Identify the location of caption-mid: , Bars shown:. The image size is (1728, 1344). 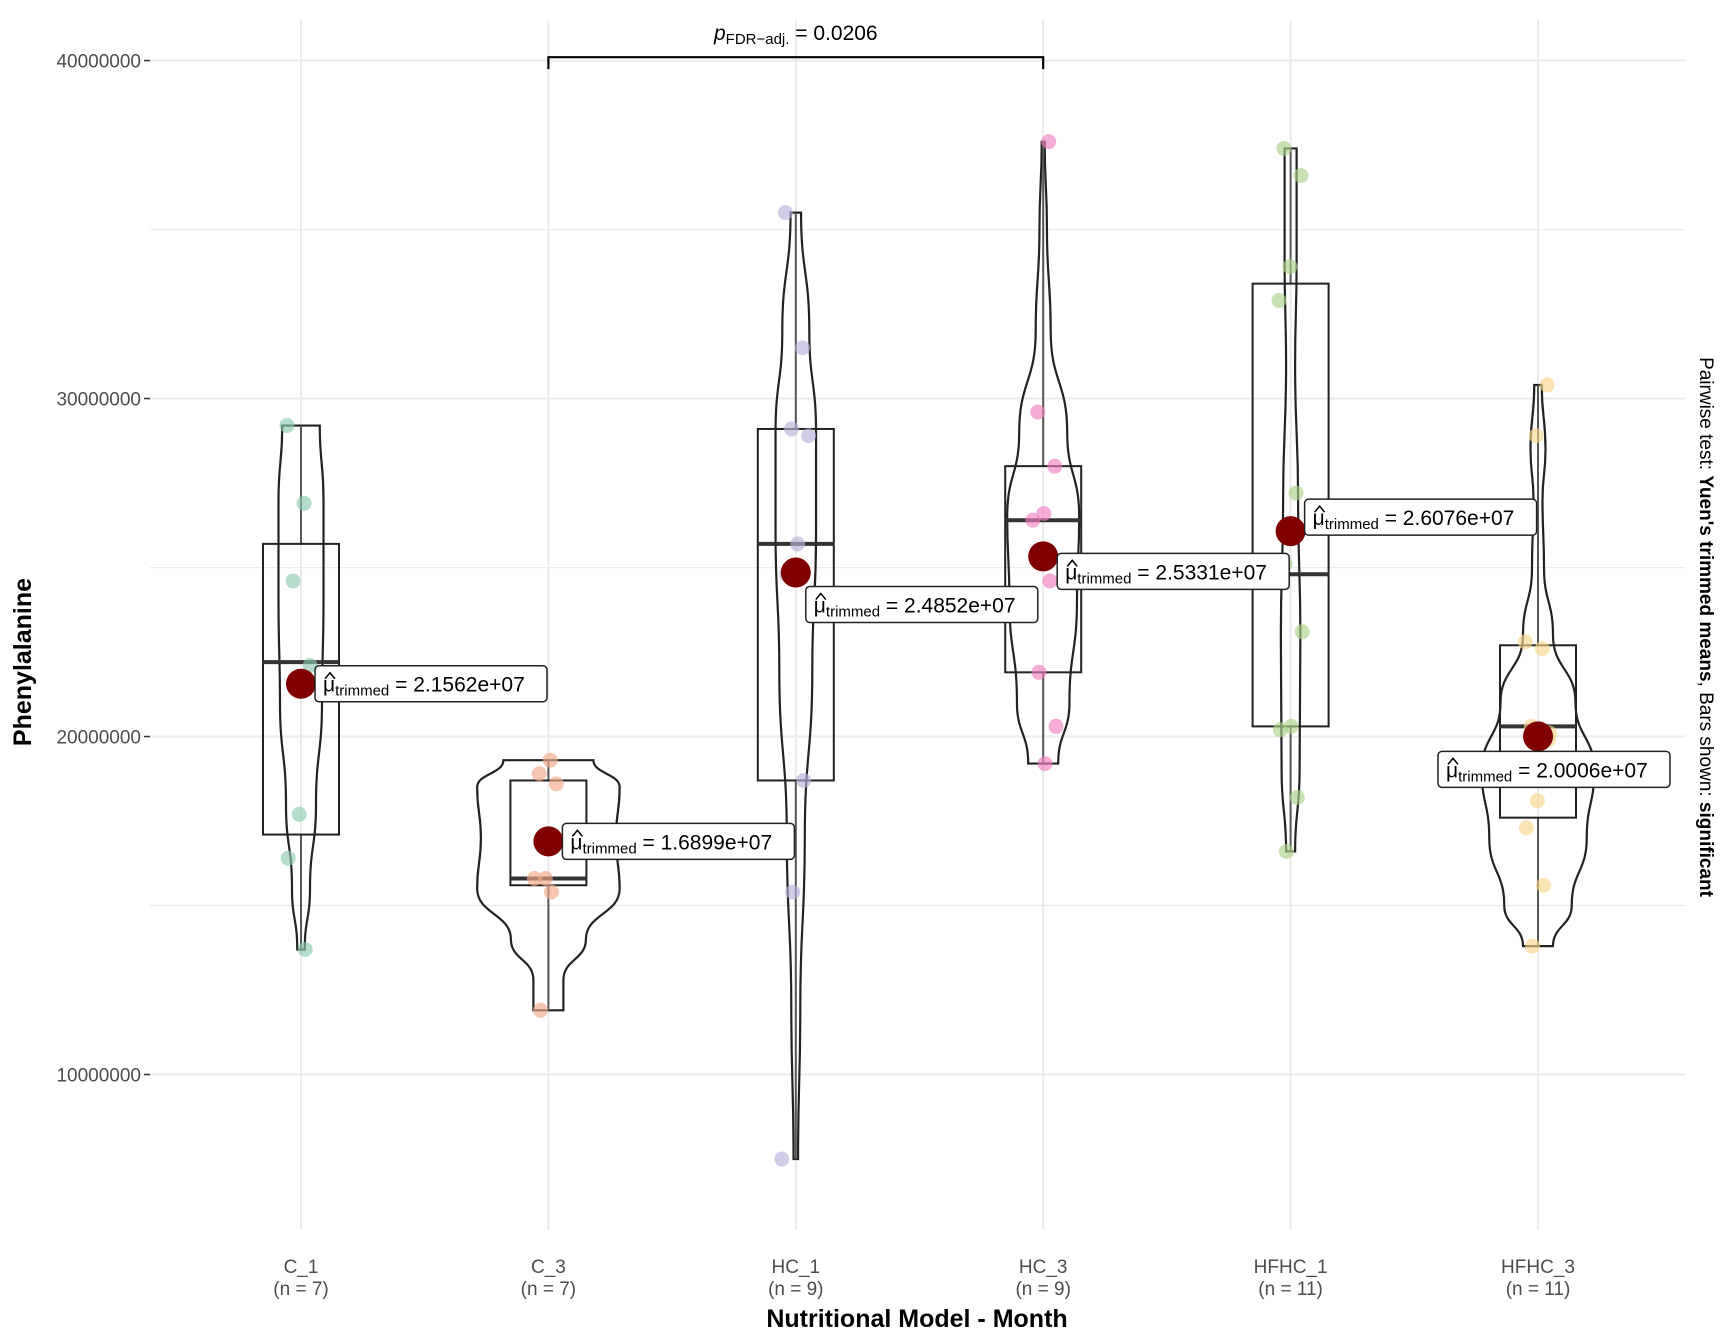
(1705, 742).